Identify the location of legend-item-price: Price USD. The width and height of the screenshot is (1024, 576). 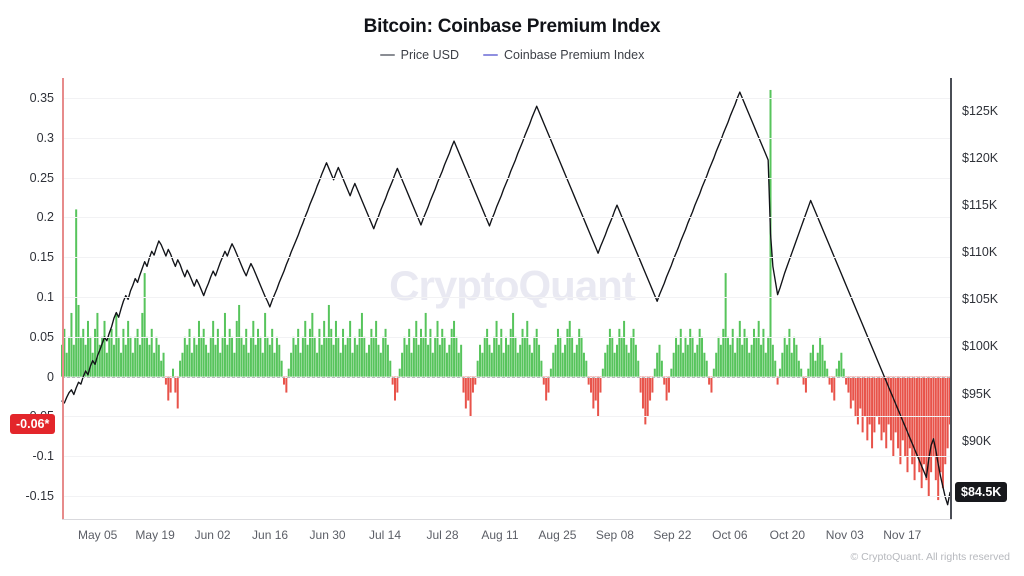
(419, 55).